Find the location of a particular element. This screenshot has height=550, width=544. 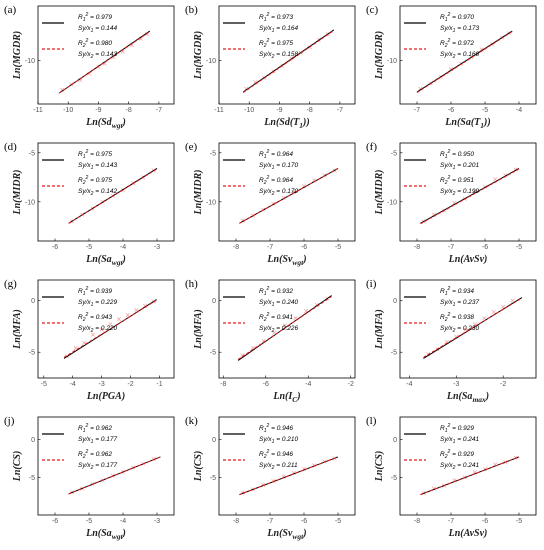

legend-r2-value: 0.950 is located at coordinates (466, 154).